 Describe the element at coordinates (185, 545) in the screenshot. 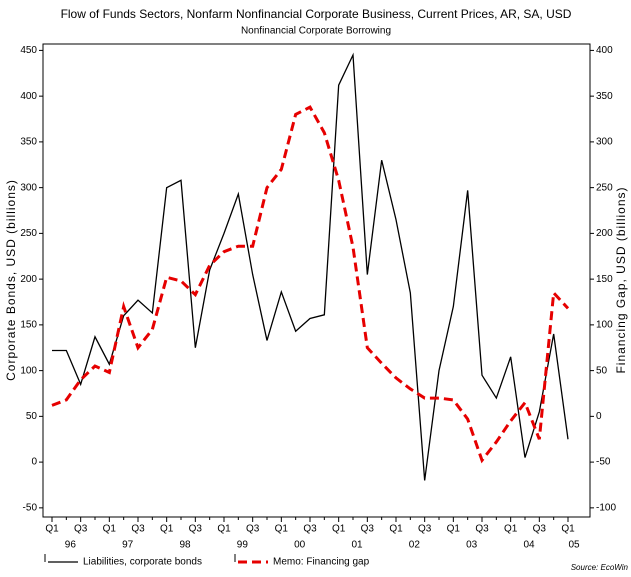

I see `x-year-label: 98` at that location.